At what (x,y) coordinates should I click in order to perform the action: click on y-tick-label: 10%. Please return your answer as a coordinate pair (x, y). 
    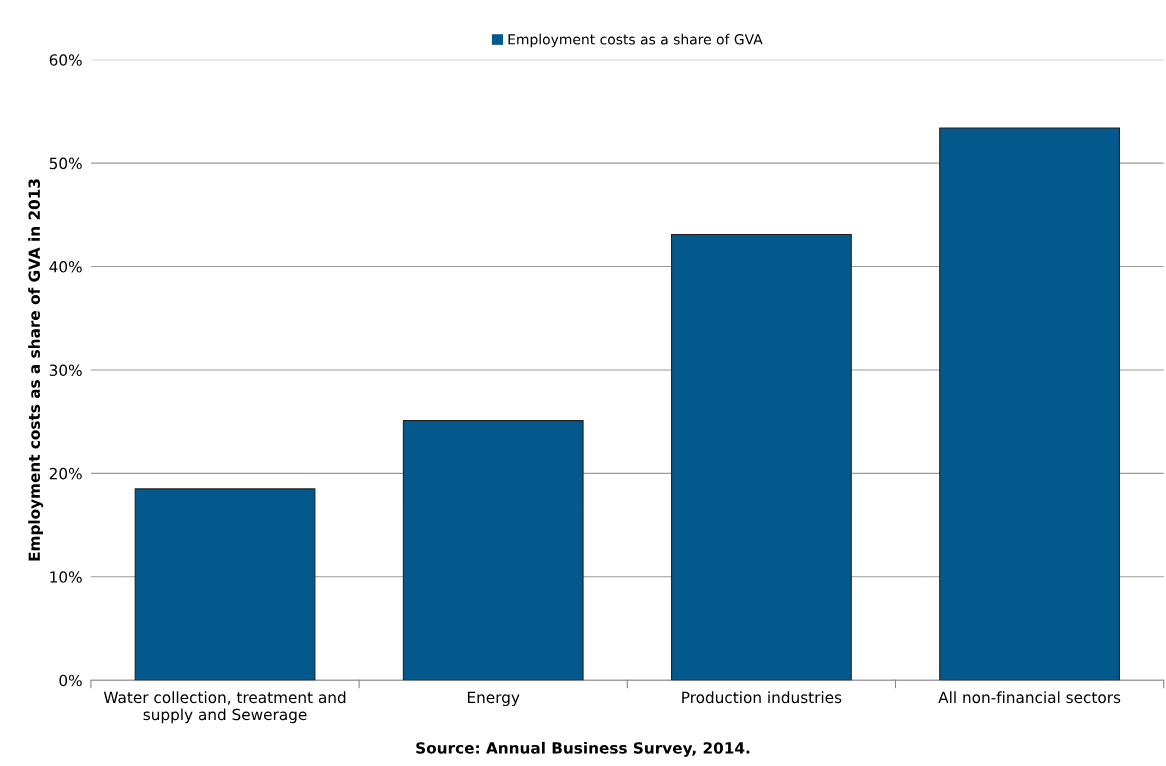
    Looking at the image, I should click on (66, 577).